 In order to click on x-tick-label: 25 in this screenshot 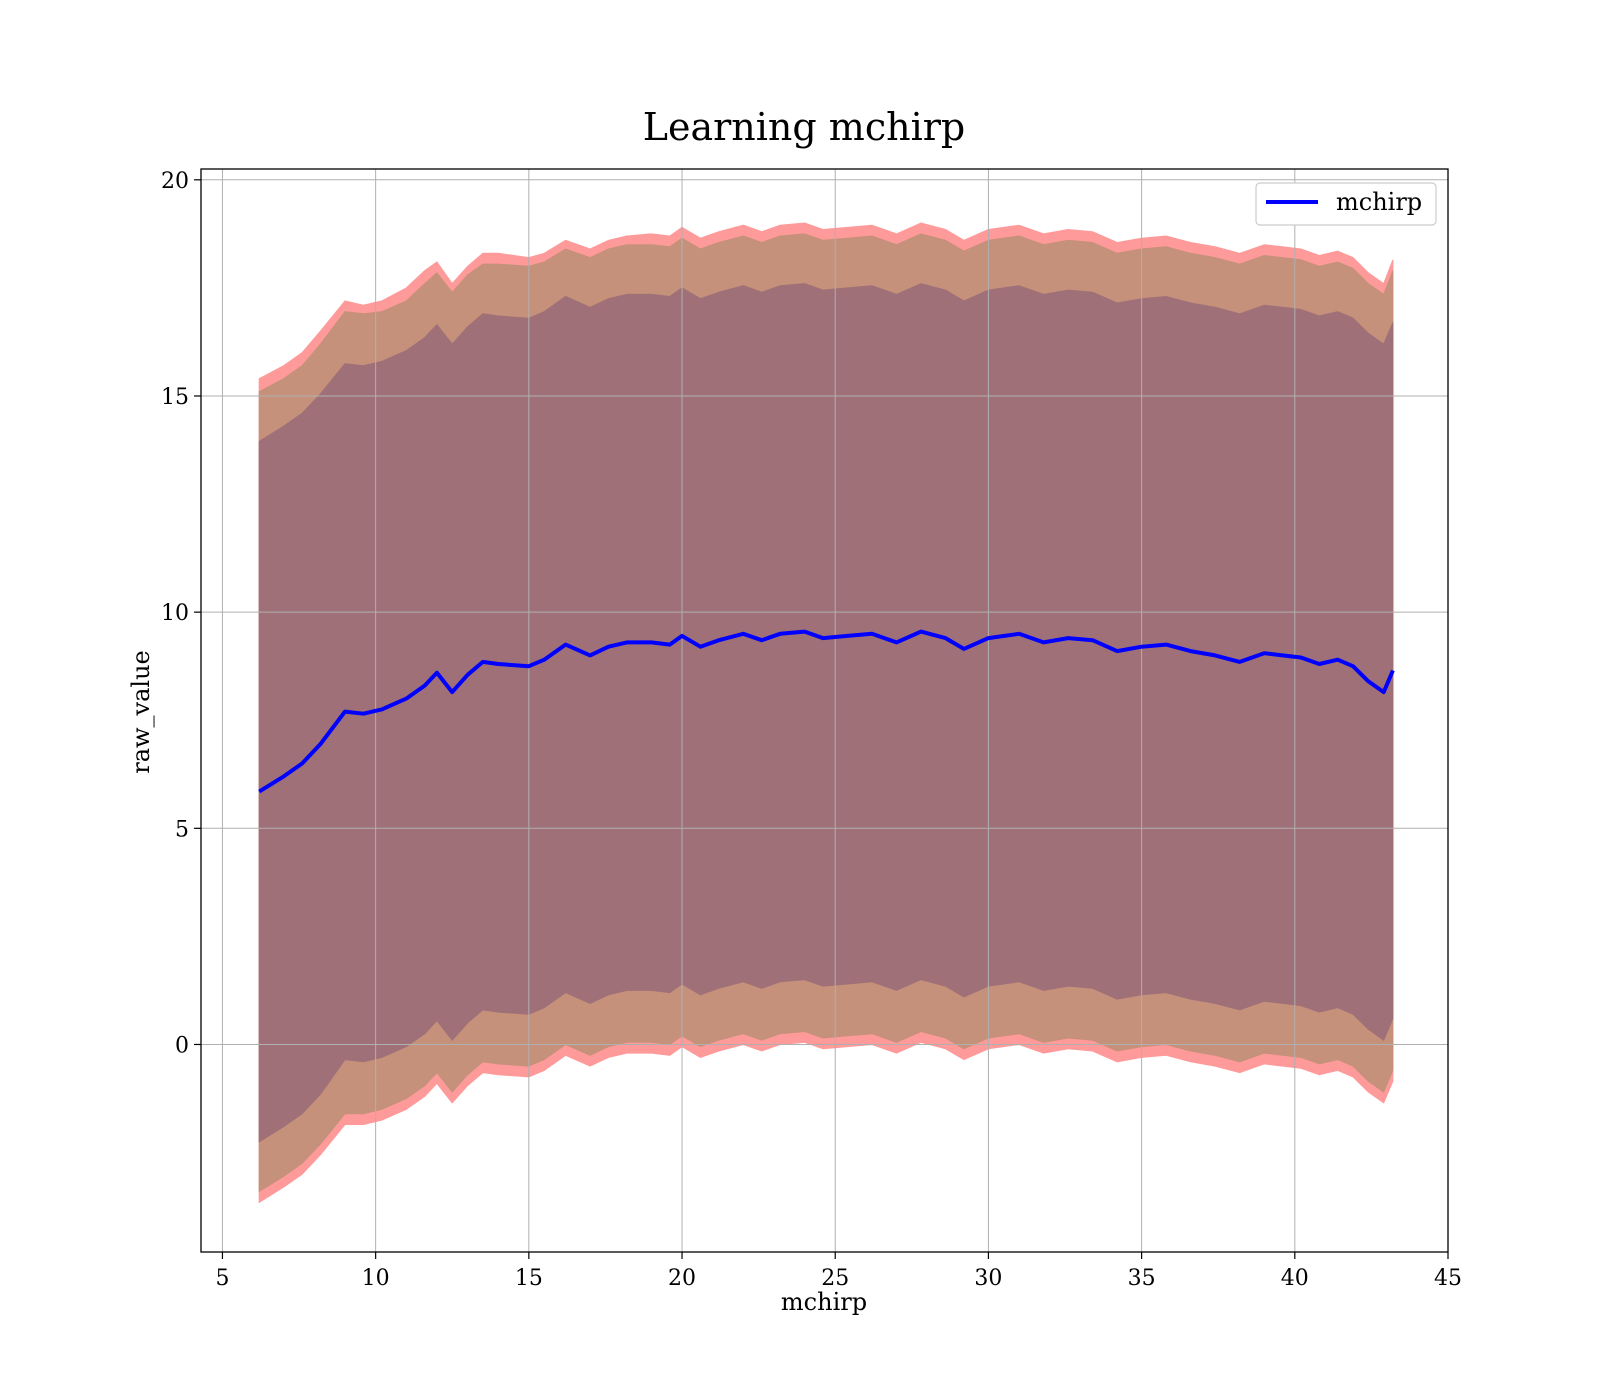, I will do `click(835, 1278)`.